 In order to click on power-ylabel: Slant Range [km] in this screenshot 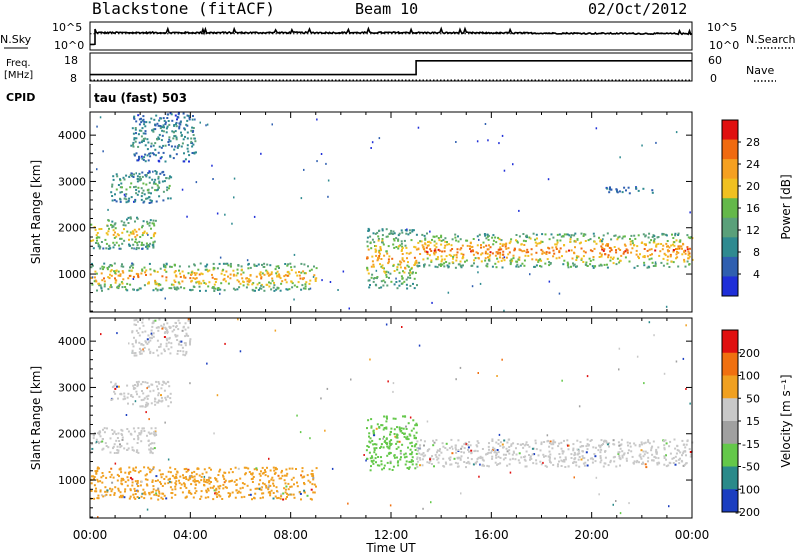, I will do `click(36, 212)`.